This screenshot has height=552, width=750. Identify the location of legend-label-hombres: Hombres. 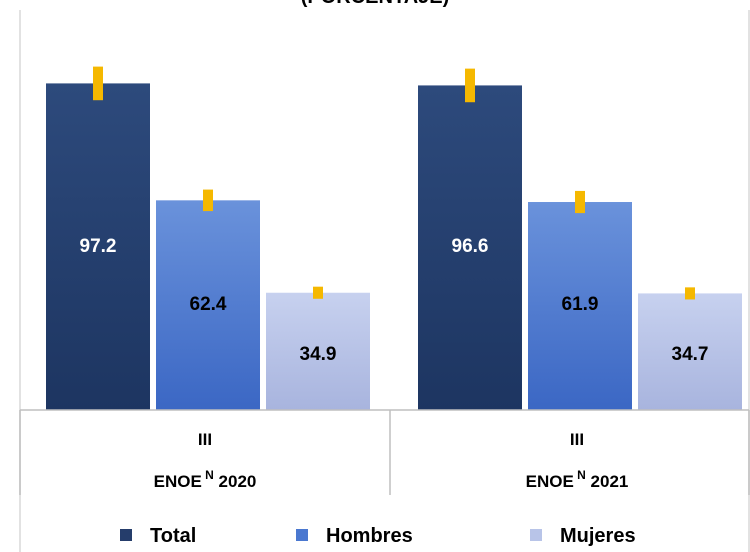
(369, 536).